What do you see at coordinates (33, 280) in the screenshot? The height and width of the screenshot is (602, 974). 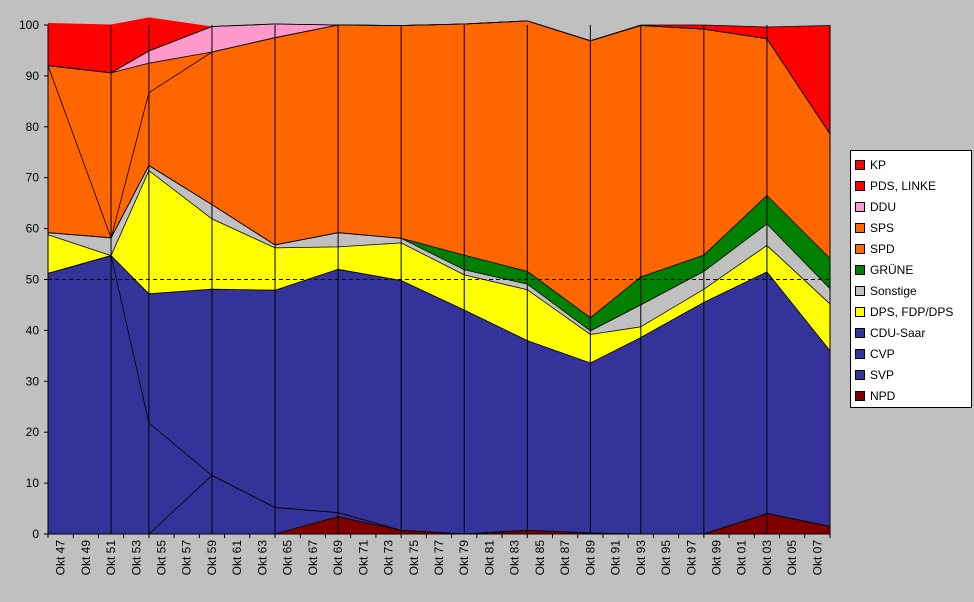 I see `y-tick-label: 50` at bounding box center [33, 280].